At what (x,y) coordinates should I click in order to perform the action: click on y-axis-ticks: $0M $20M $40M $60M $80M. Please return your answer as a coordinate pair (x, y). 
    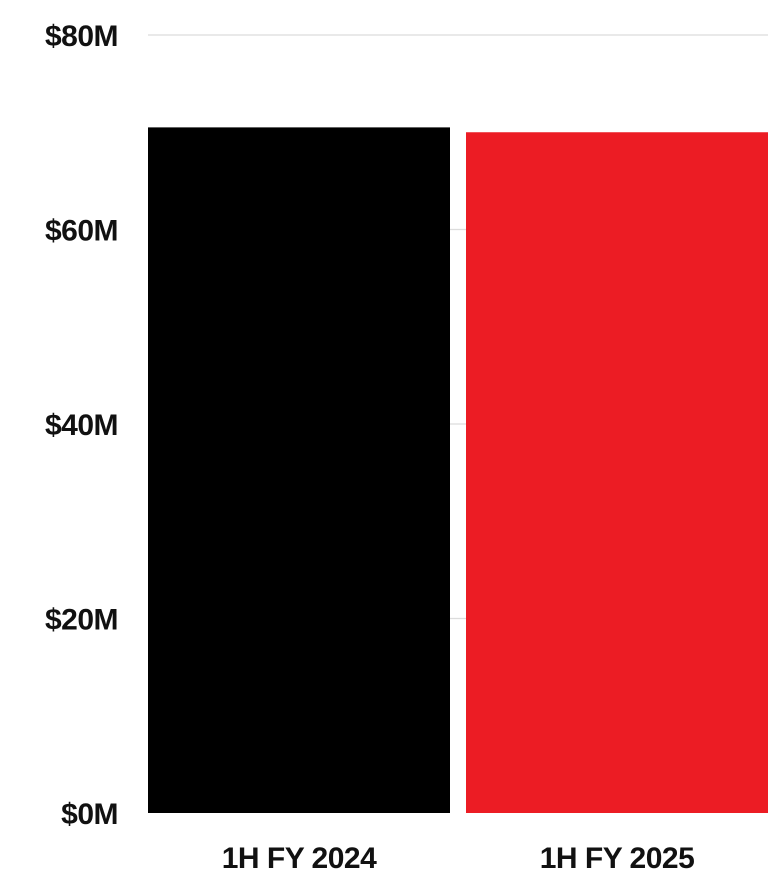
    Looking at the image, I should click on (82, 425).